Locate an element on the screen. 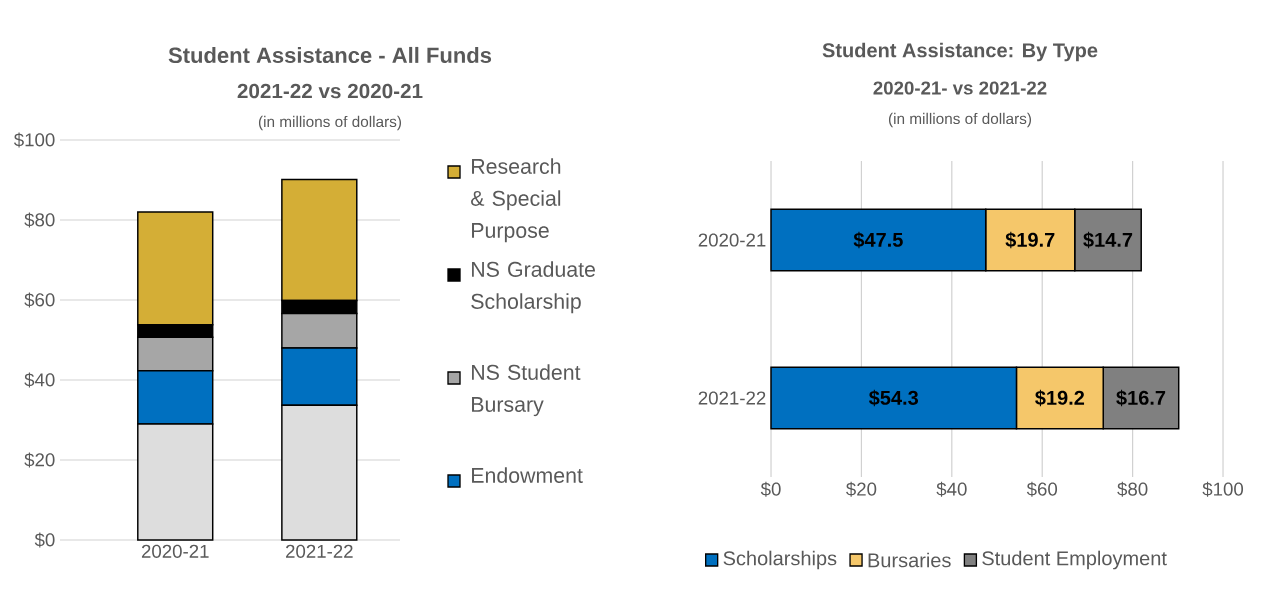 This screenshot has height=592, width=1269. x-tick-label: $20 is located at coordinates (861, 489).